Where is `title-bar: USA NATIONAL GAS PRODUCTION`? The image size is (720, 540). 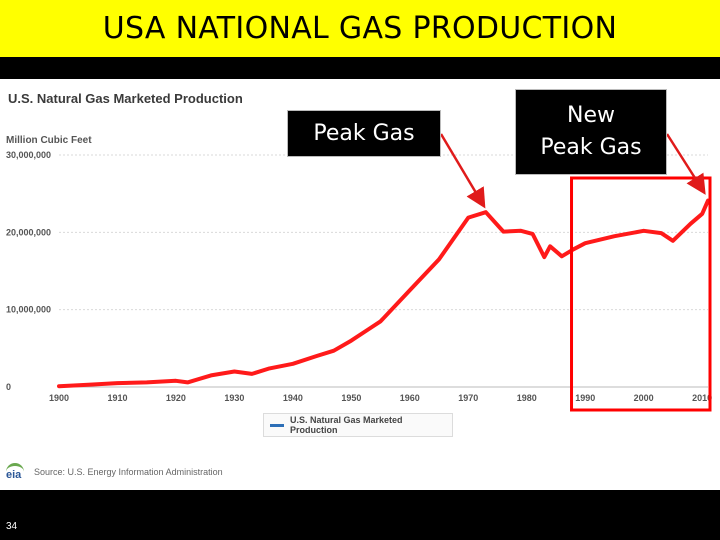
title-bar: USA NATIONAL GAS PRODUCTION is located at coordinates (360, 28).